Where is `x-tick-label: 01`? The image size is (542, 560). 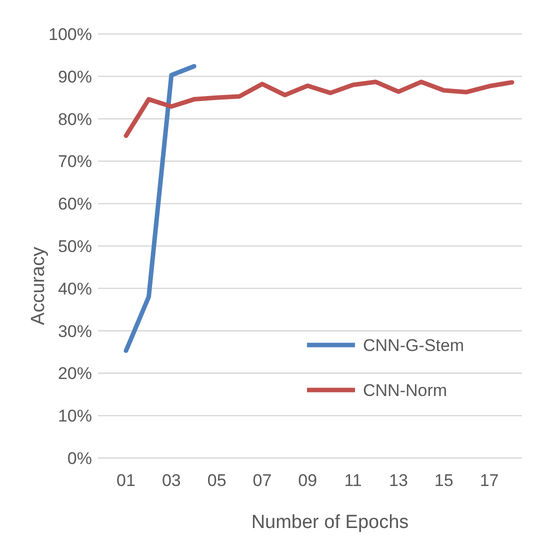 x-tick-label: 01 is located at coordinates (126, 480).